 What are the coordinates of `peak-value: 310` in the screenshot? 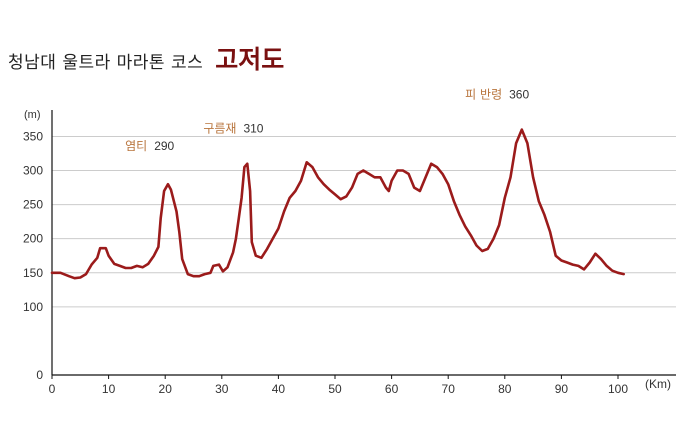 It's located at (253, 128).